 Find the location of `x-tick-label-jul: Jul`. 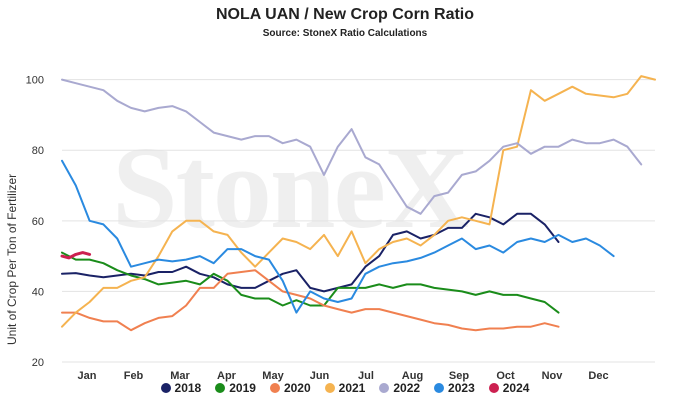

x-tick-label-jul: Jul is located at coordinates (366, 376).